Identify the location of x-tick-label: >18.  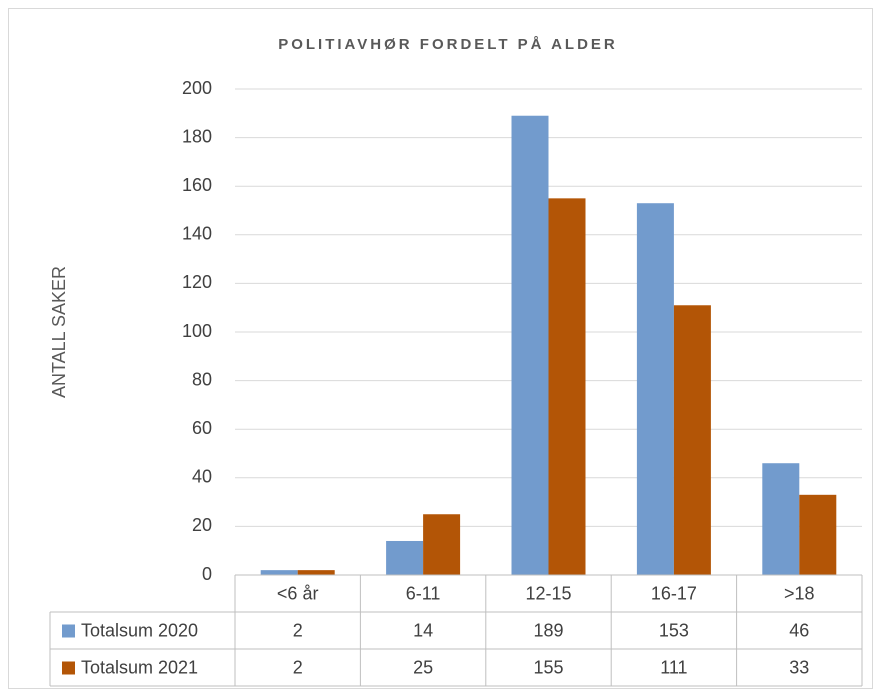
(799, 593).